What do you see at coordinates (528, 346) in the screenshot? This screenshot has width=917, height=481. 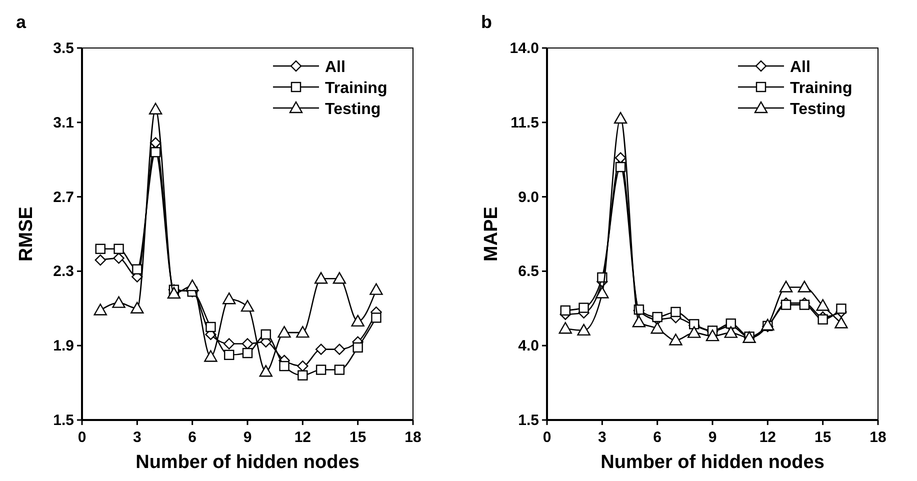 I see `y-tick-label: 4.0` at bounding box center [528, 346].